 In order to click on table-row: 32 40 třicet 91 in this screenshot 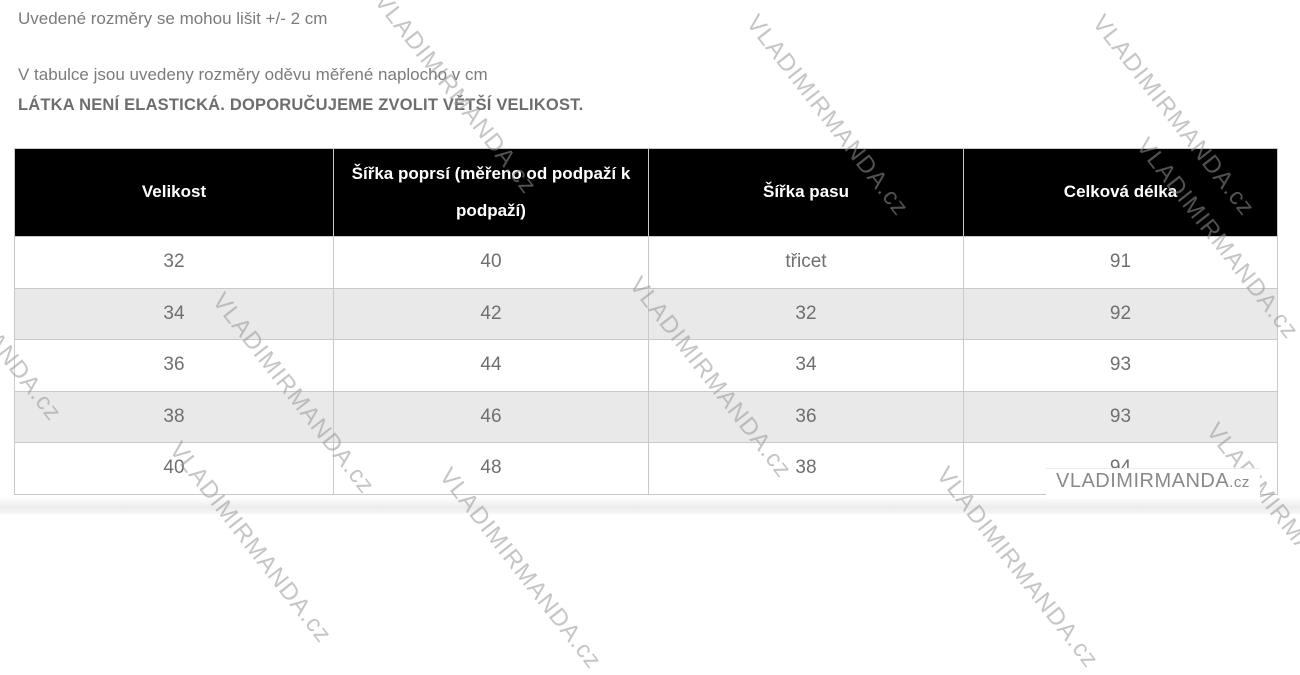, I will do `click(646, 262)`.